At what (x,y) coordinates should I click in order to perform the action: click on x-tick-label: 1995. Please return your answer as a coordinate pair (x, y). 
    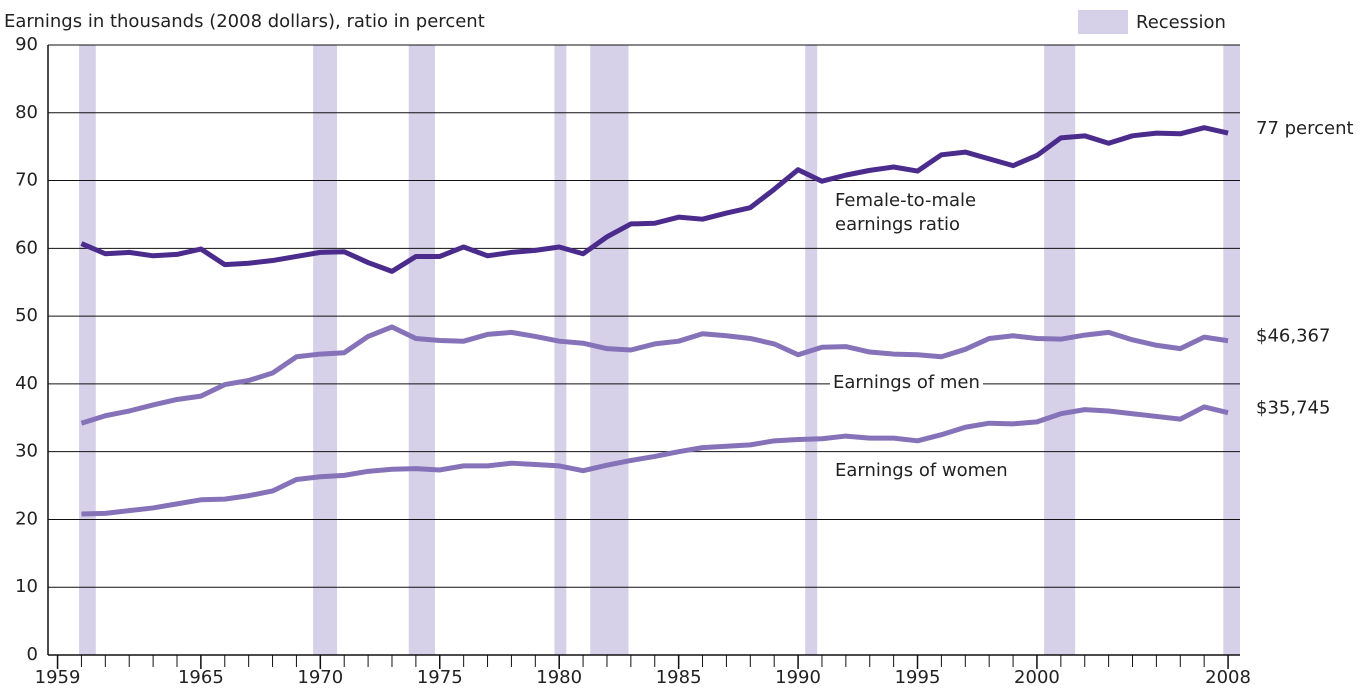
    Looking at the image, I should click on (918, 677).